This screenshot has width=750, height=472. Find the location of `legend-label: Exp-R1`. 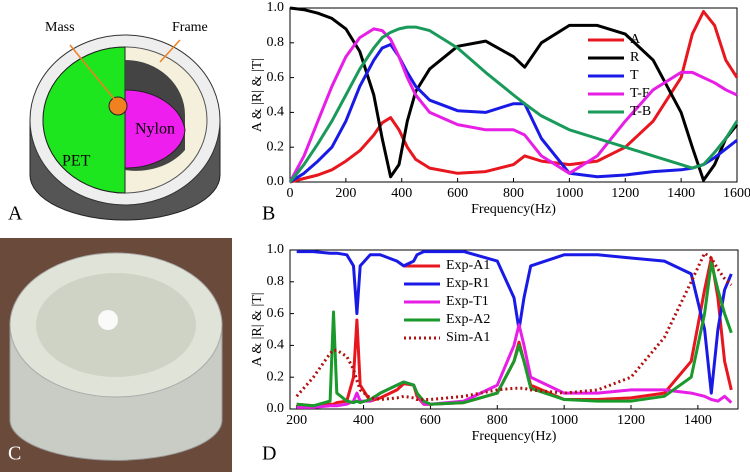

legend-label: Exp-R1 is located at coordinates (468, 283).